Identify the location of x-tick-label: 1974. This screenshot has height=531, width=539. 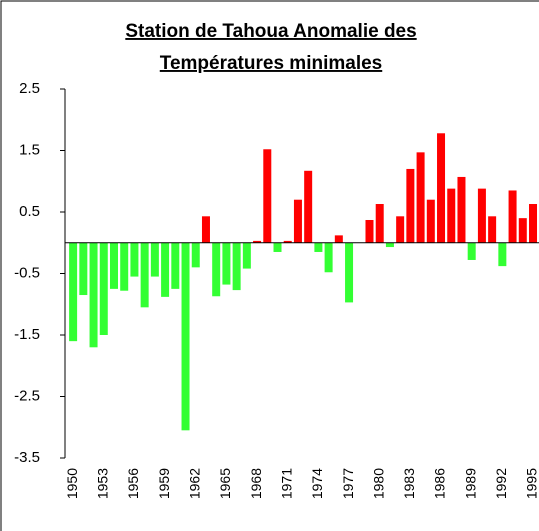
(317, 483).